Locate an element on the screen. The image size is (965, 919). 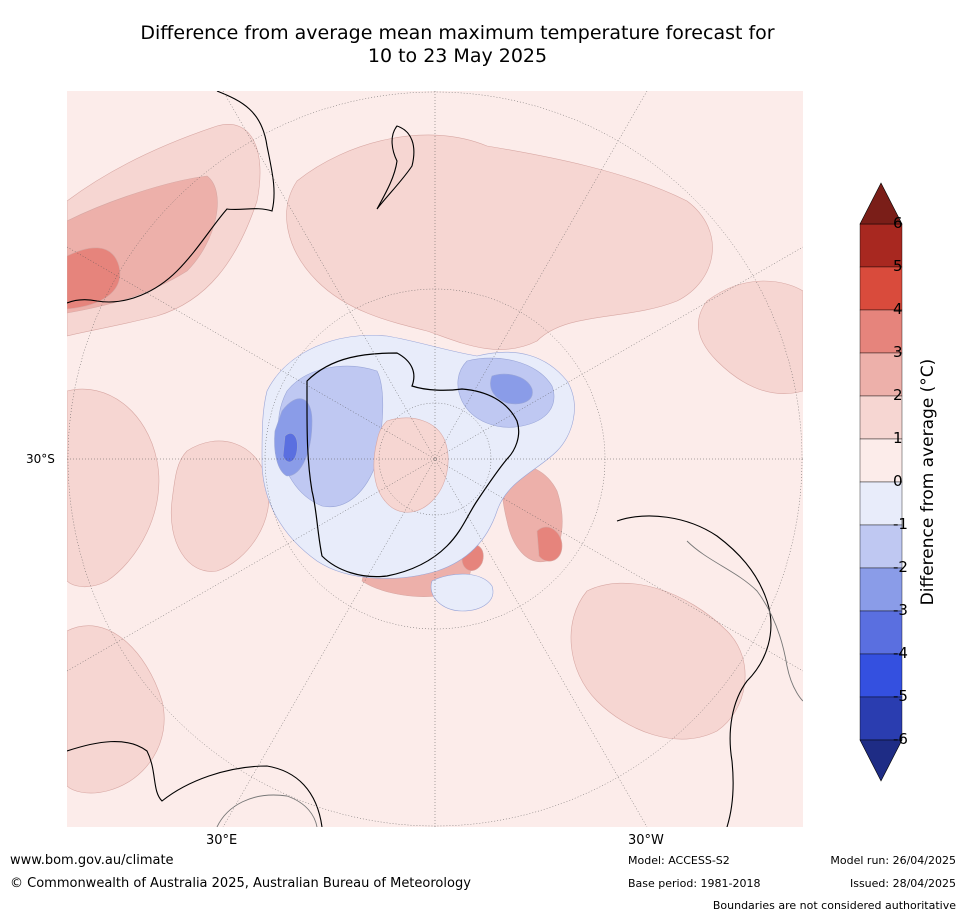
colorbar-label-close: ) is located at coordinates (928, 362).